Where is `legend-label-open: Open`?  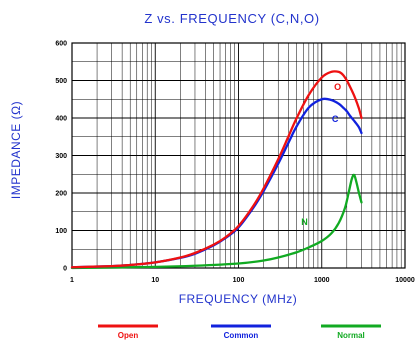
legend-label-open: Open is located at coordinates (128, 335).